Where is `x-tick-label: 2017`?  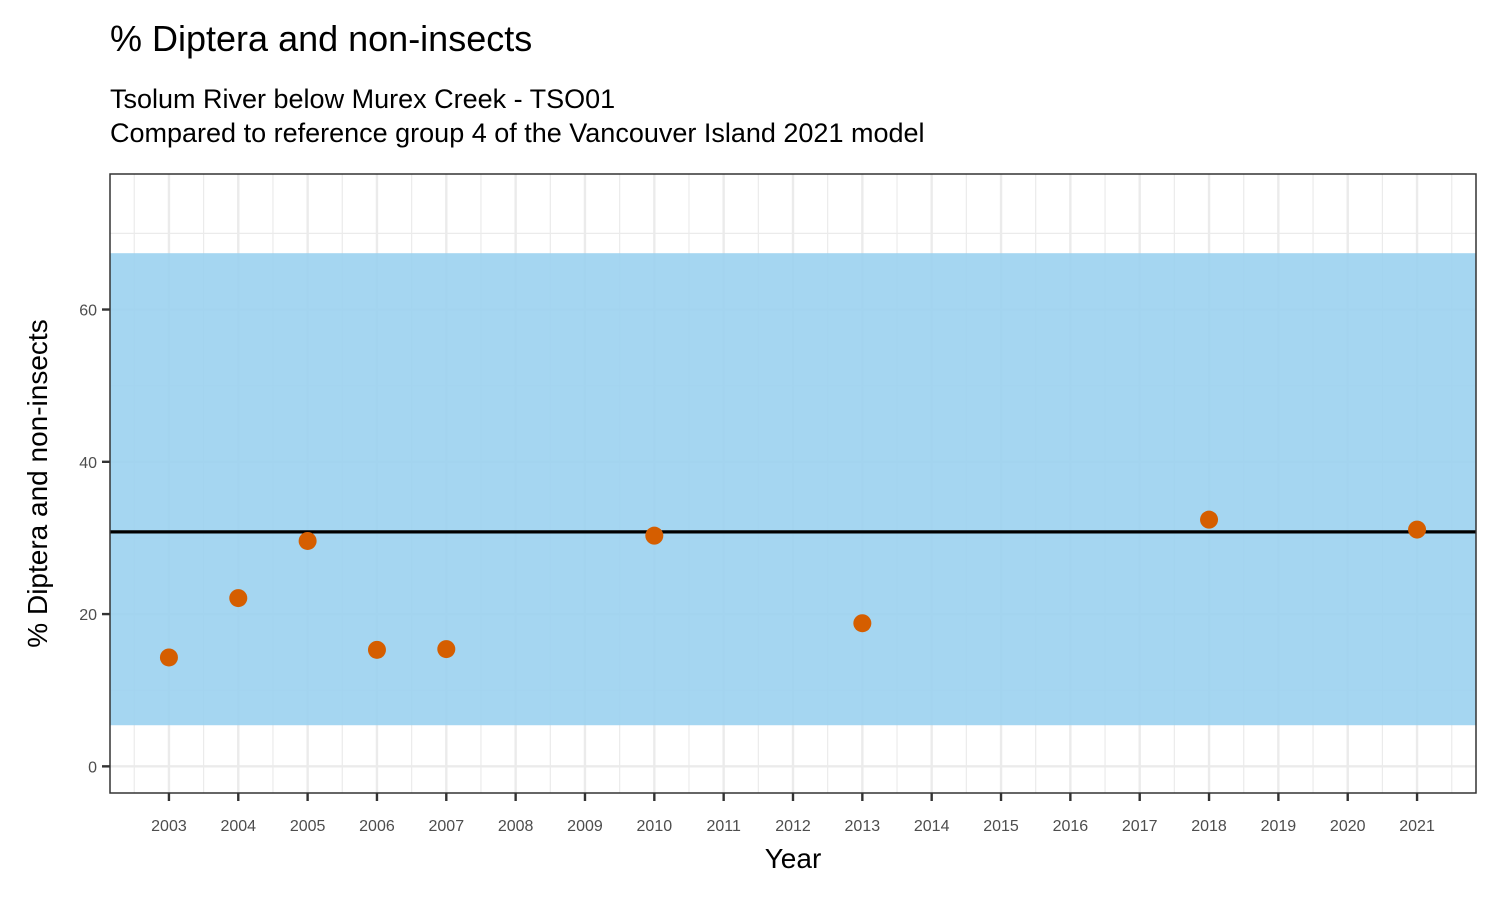 x-tick-label: 2017 is located at coordinates (1140, 826).